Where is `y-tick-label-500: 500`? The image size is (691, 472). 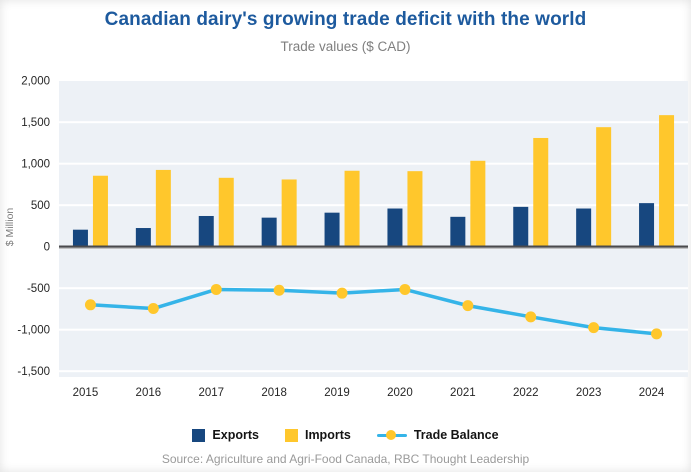 y-tick-label-500: 500 is located at coordinates (40, 206).